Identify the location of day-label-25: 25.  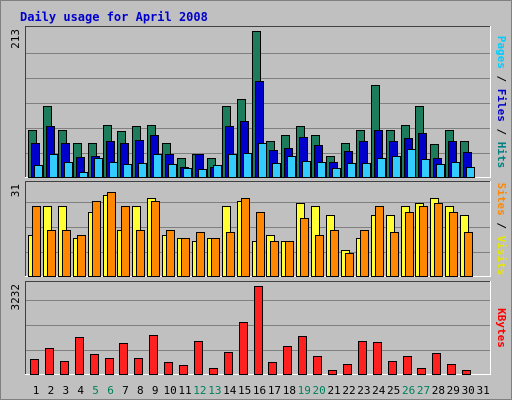
(393, 390).